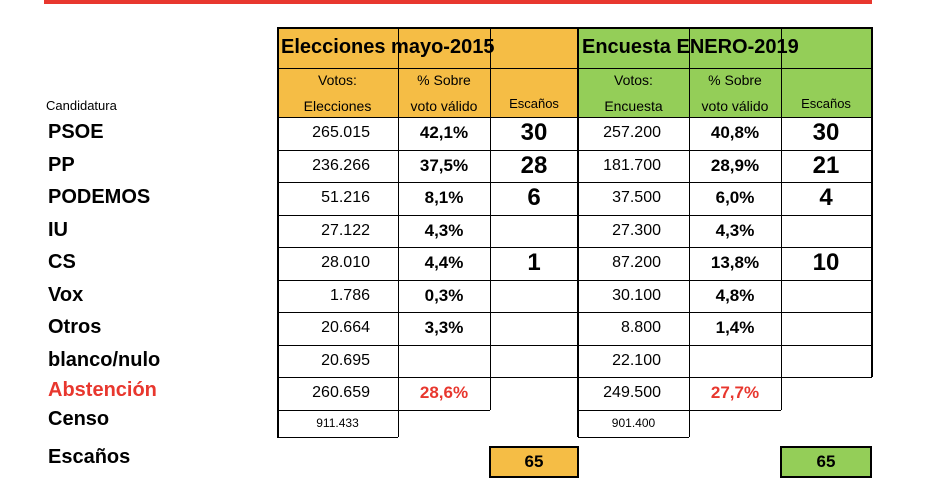 This screenshot has width=940, height=493. Describe the element at coordinates (735, 393) in the screenshot. I see `abstencion-p19: 27,7%` at that location.